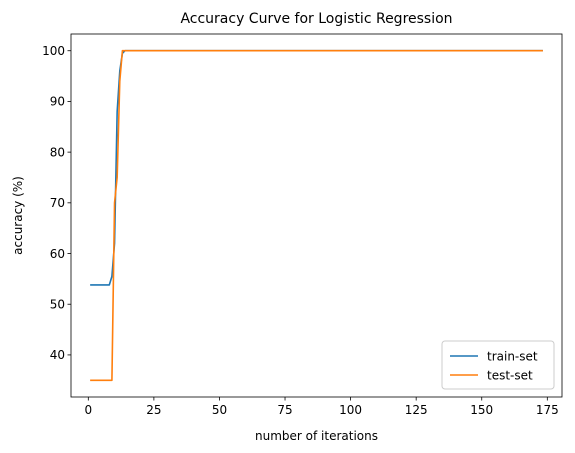 This screenshot has width=575, height=453. What do you see at coordinates (88, 410) in the screenshot?
I see `x-tick-label: 0` at bounding box center [88, 410].